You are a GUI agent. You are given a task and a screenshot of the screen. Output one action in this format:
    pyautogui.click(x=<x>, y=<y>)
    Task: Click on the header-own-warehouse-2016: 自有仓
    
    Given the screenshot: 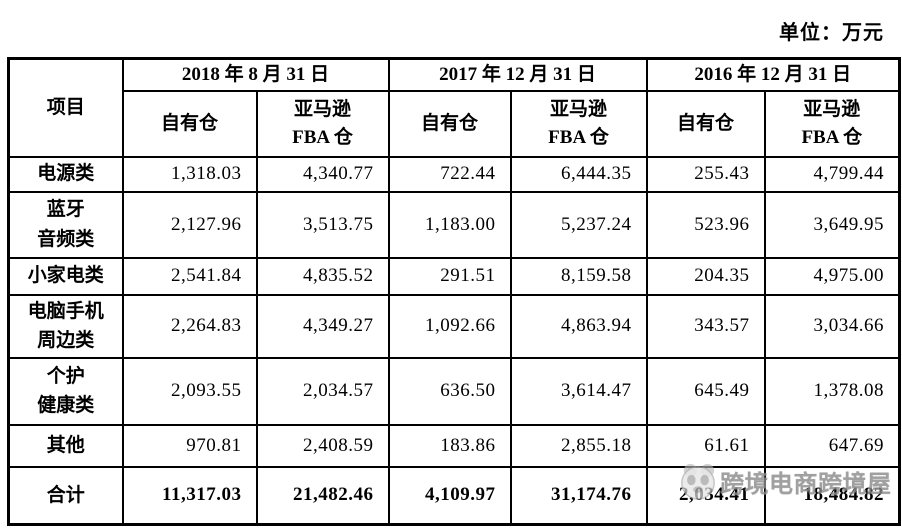 What is the action you would take?
    pyautogui.click(x=705, y=123)
    